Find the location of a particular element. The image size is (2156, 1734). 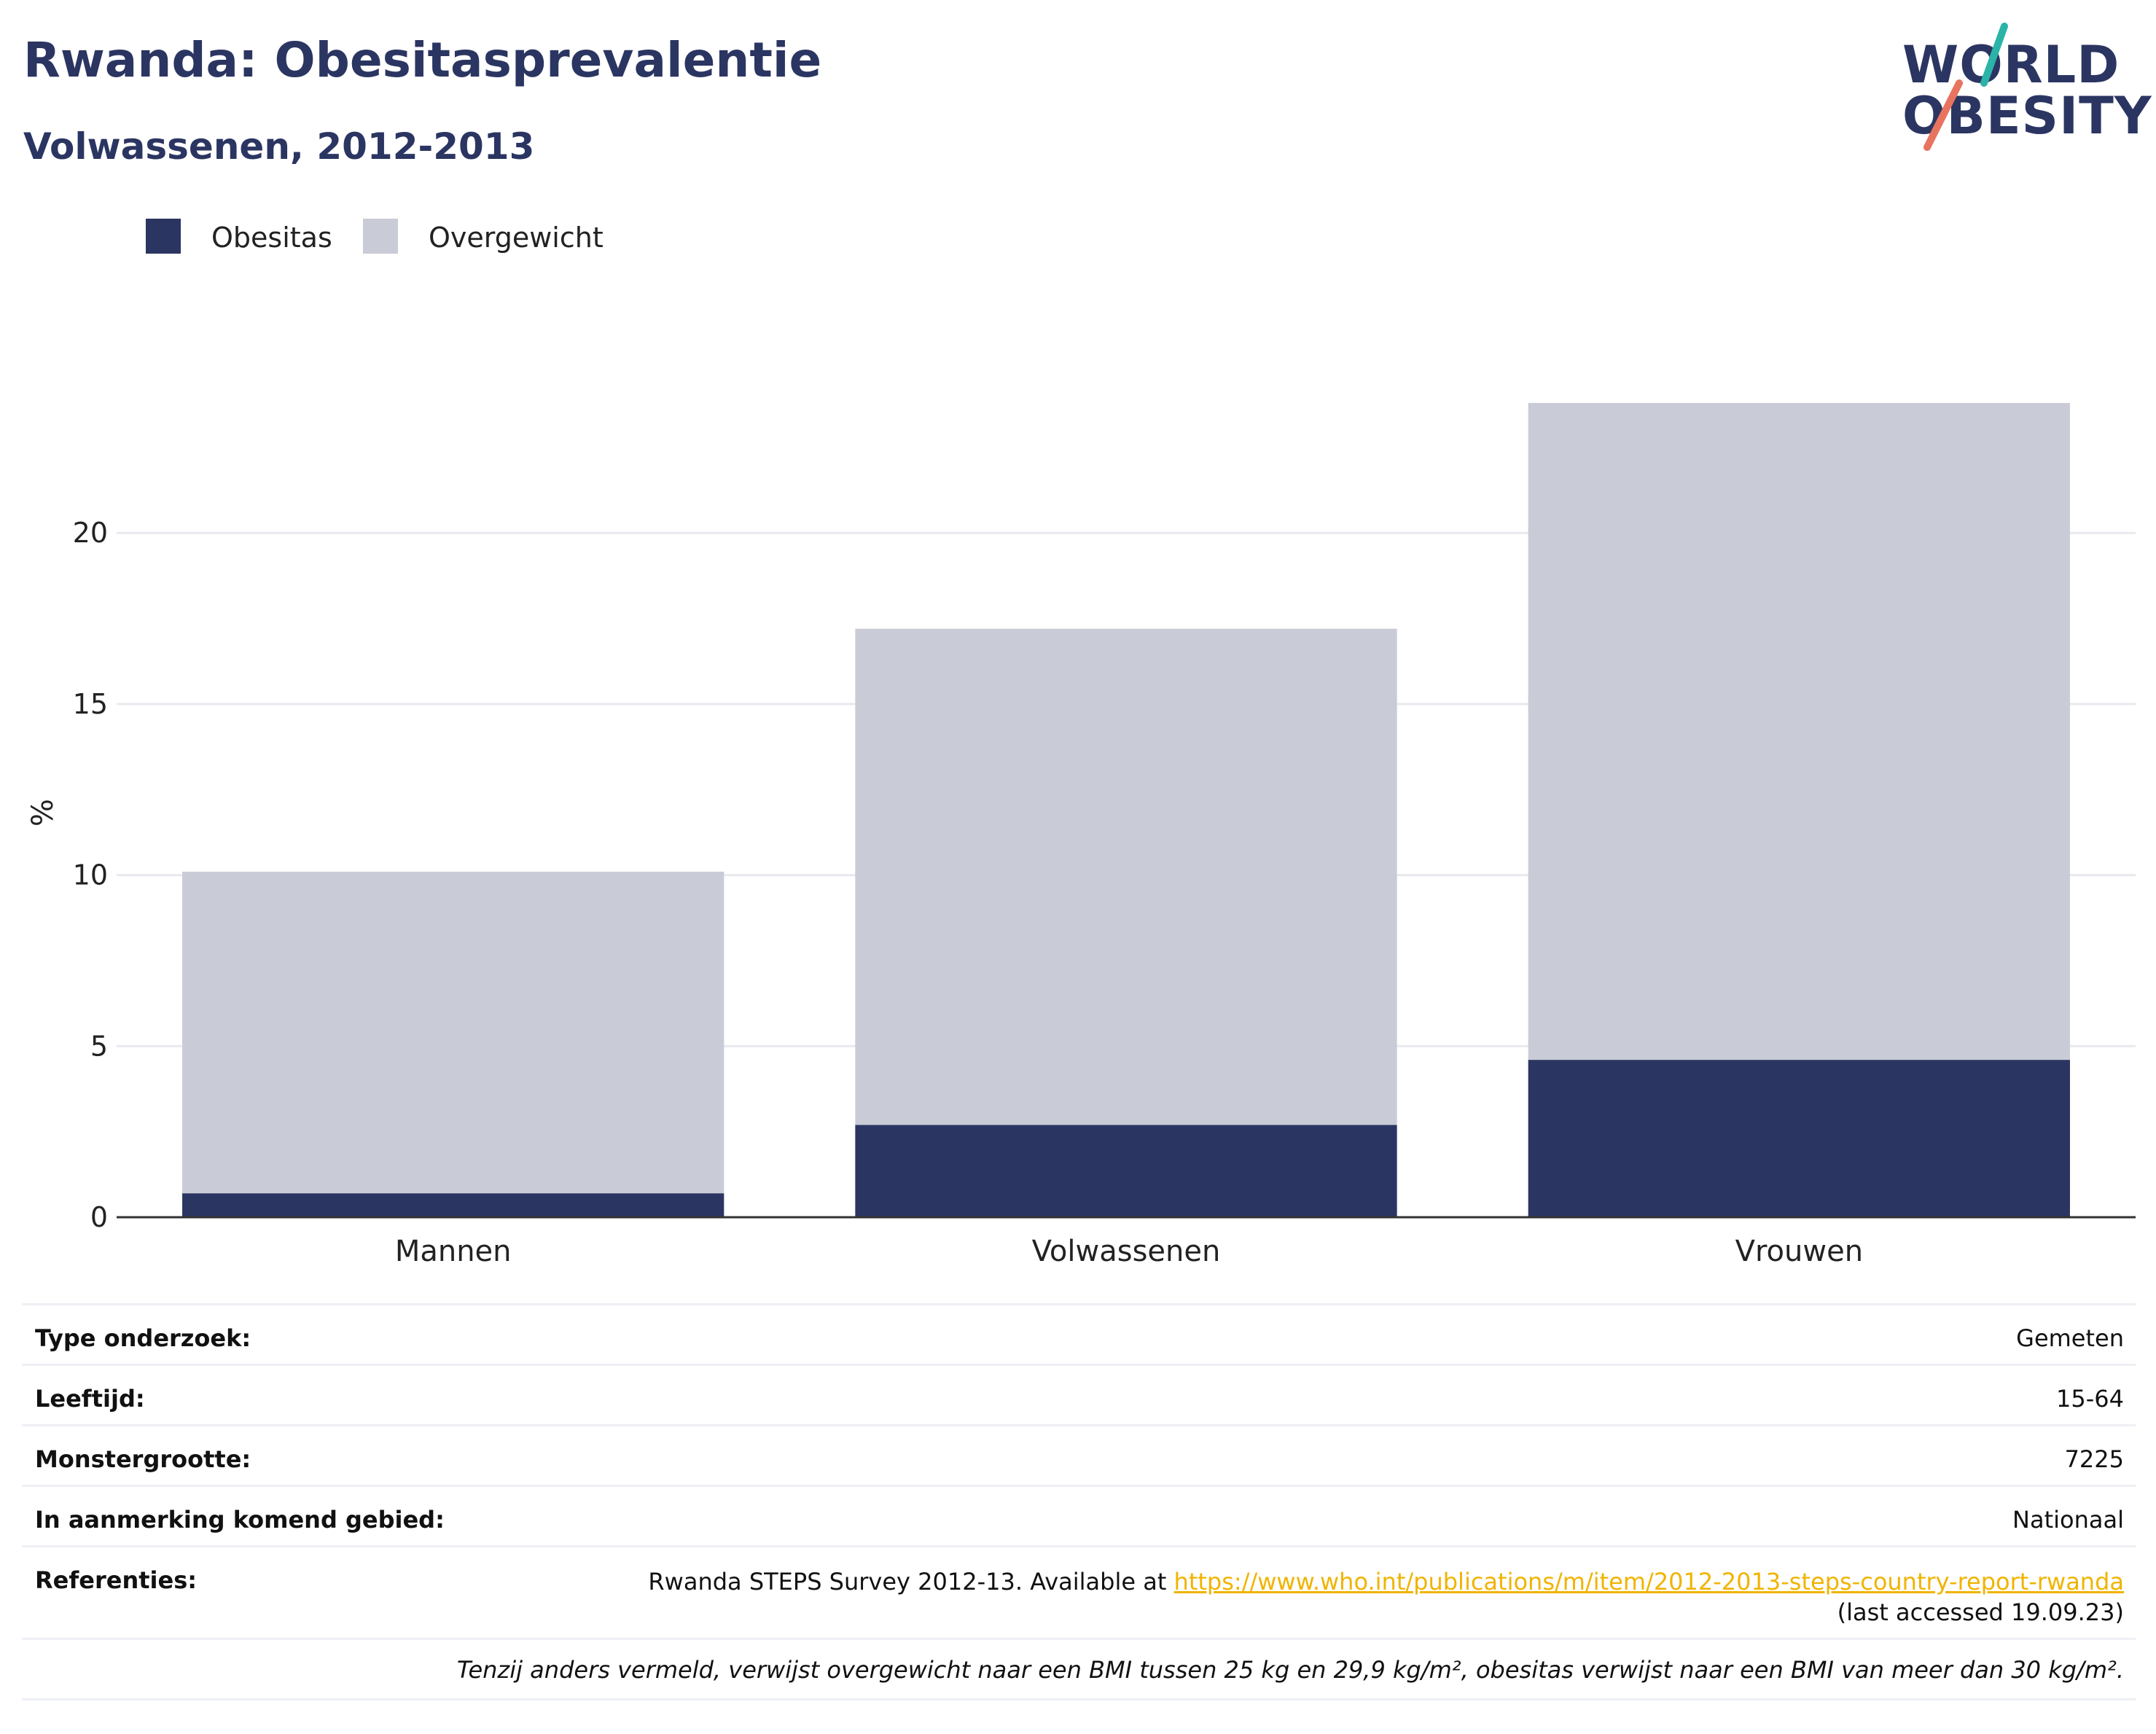

y-tick-label: 10 is located at coordinates (91, 875).